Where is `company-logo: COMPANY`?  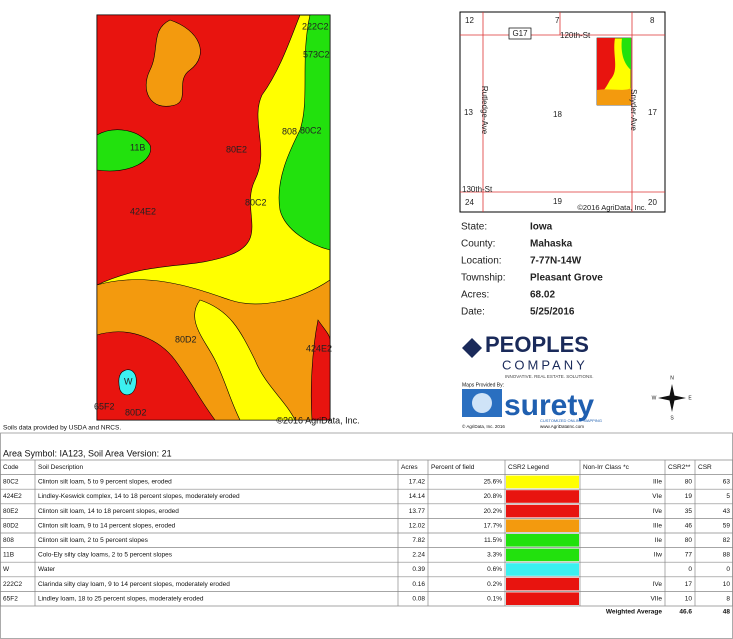
company-logo: COMPANY is located at coordinates (545, 364).